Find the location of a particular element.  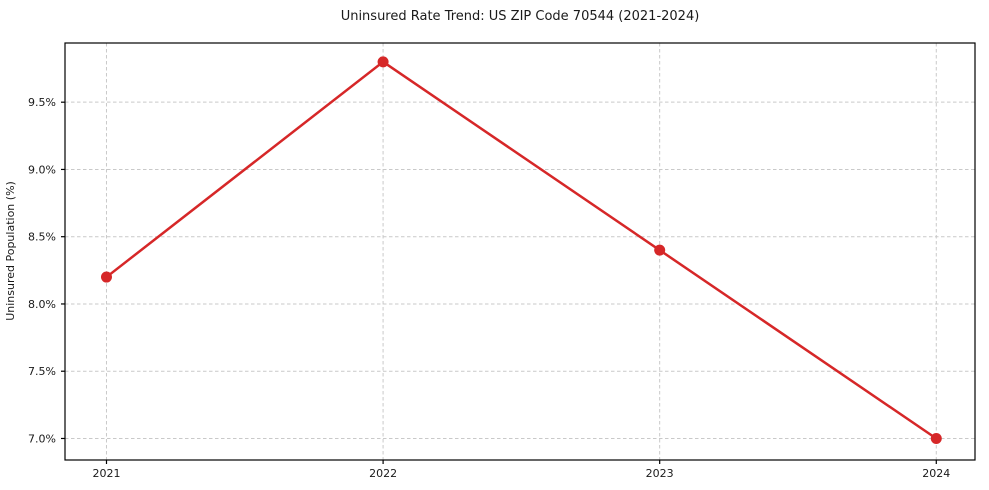

y-axis-label: Uninsured Population (%) is located at coordinates (10, 251).